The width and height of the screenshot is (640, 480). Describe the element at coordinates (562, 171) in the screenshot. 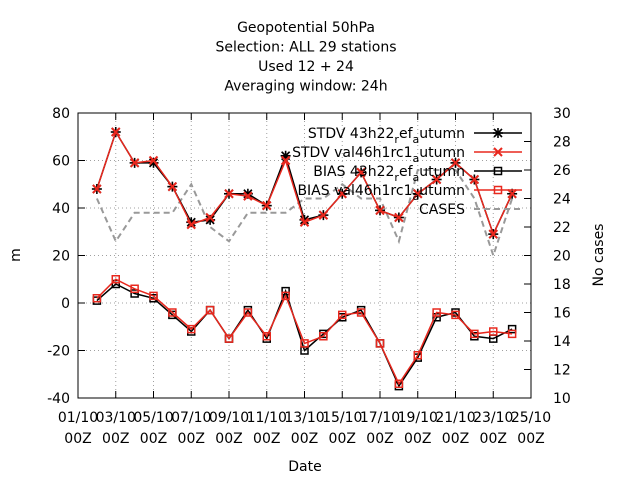

I see `y-right-tick-label: 26` at that location.